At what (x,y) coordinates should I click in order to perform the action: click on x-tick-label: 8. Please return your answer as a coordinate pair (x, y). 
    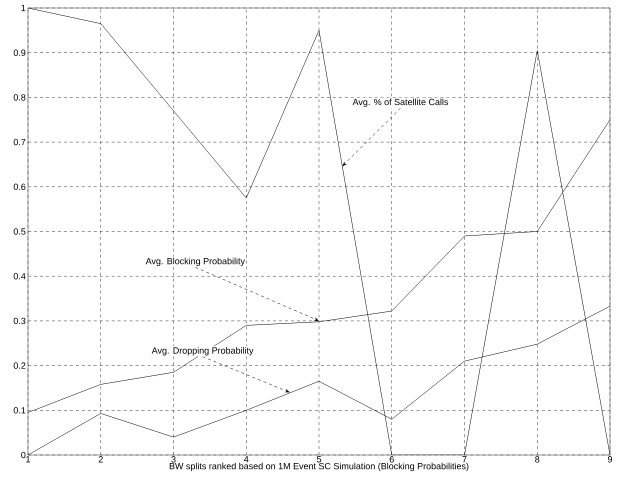
    Looking at the image, I should click on (537, 459).